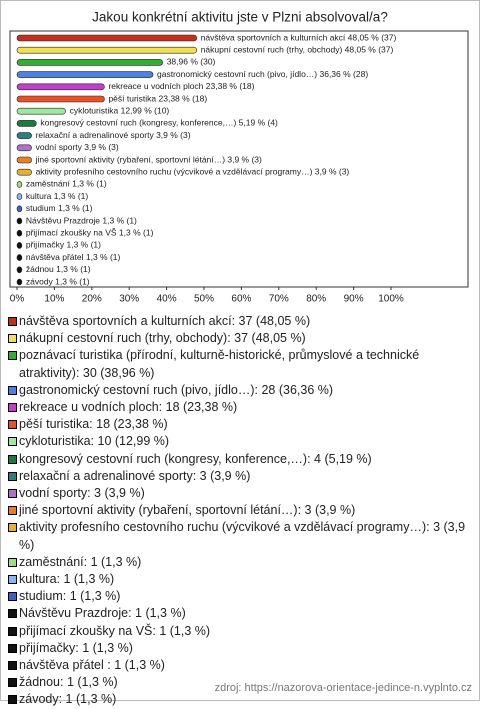 The image size is (480, 709). I want to click on bar-label: přijímací zkoušky na VŠ 1,3 % (1), so click(90, 232).